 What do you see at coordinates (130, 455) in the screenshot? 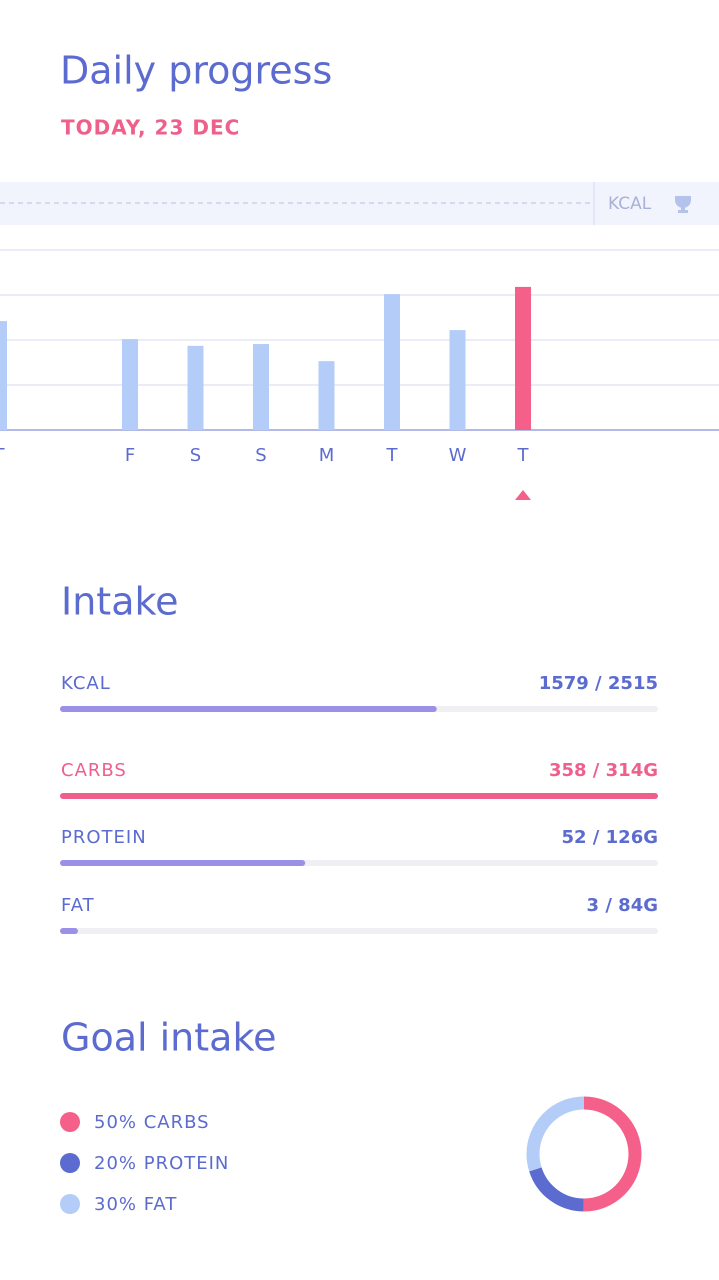
I see `x-tick-label: F` at bounding box center [130, 455].